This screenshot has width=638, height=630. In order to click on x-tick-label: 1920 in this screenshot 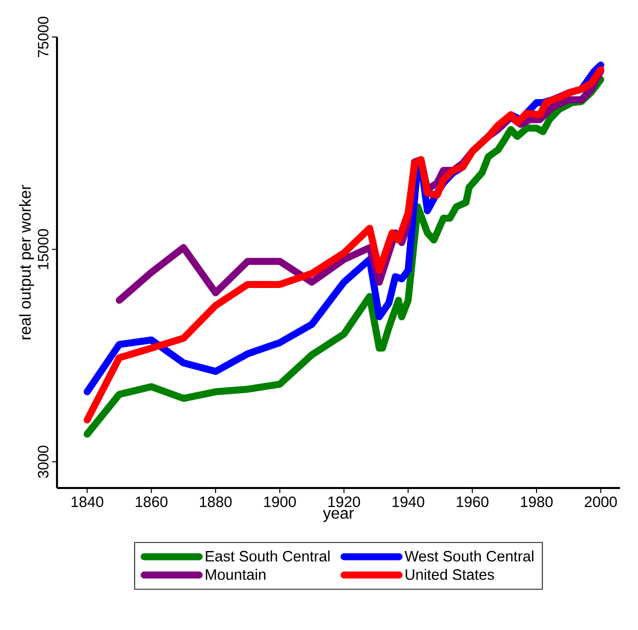, I will do `click(344, 502)`.